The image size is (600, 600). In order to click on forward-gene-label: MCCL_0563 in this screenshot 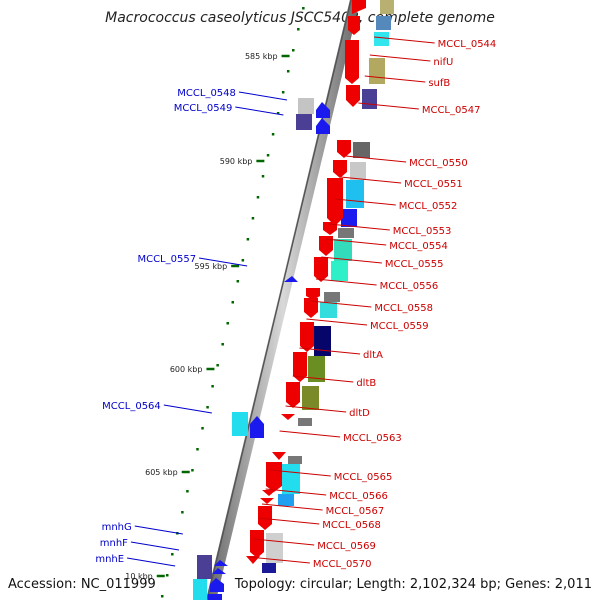, I will do `click(340, 437)`.